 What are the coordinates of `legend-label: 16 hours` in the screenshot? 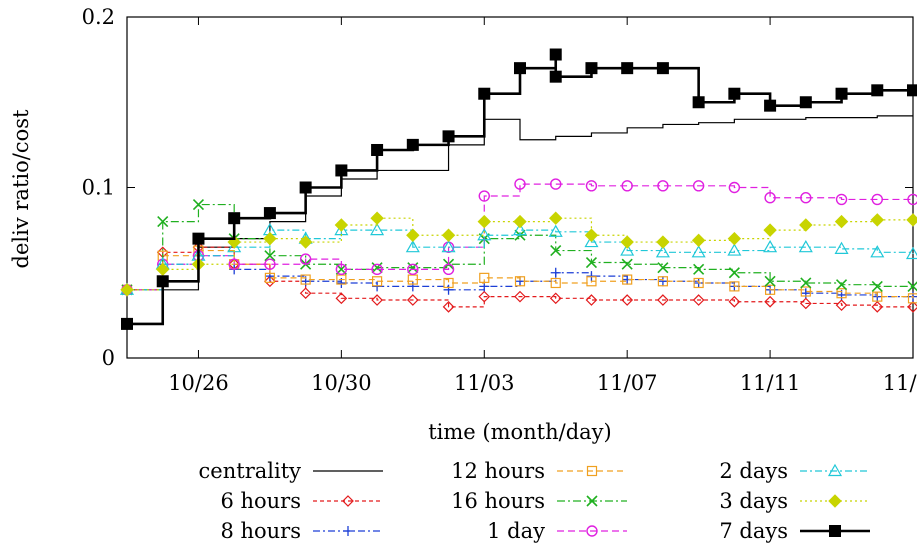 It's located at (498, 501).